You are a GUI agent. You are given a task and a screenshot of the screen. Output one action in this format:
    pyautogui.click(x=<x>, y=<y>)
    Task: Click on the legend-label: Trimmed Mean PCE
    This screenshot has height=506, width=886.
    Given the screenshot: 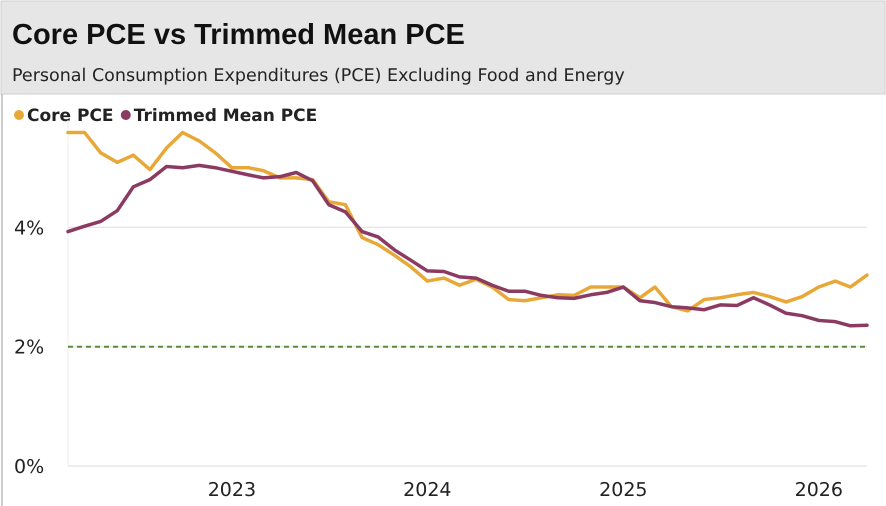 What is the action you would take?
    pyautogui.click(x=226, y=116)
    